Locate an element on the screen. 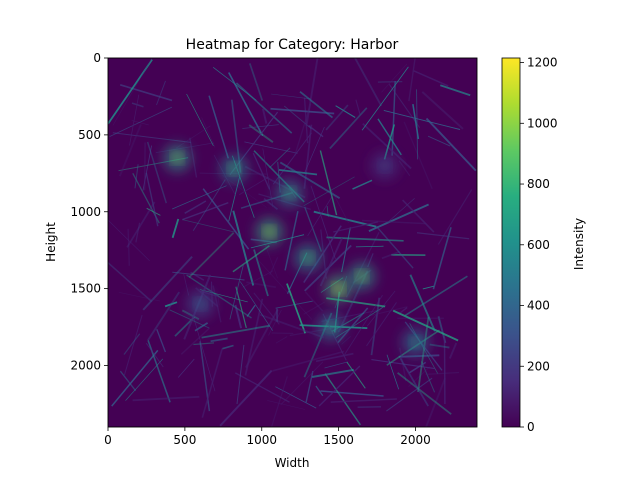 Image resolution: width=640 pixels, height=484 pixels. colorbar-gradient is located at coordinates (511, 242).